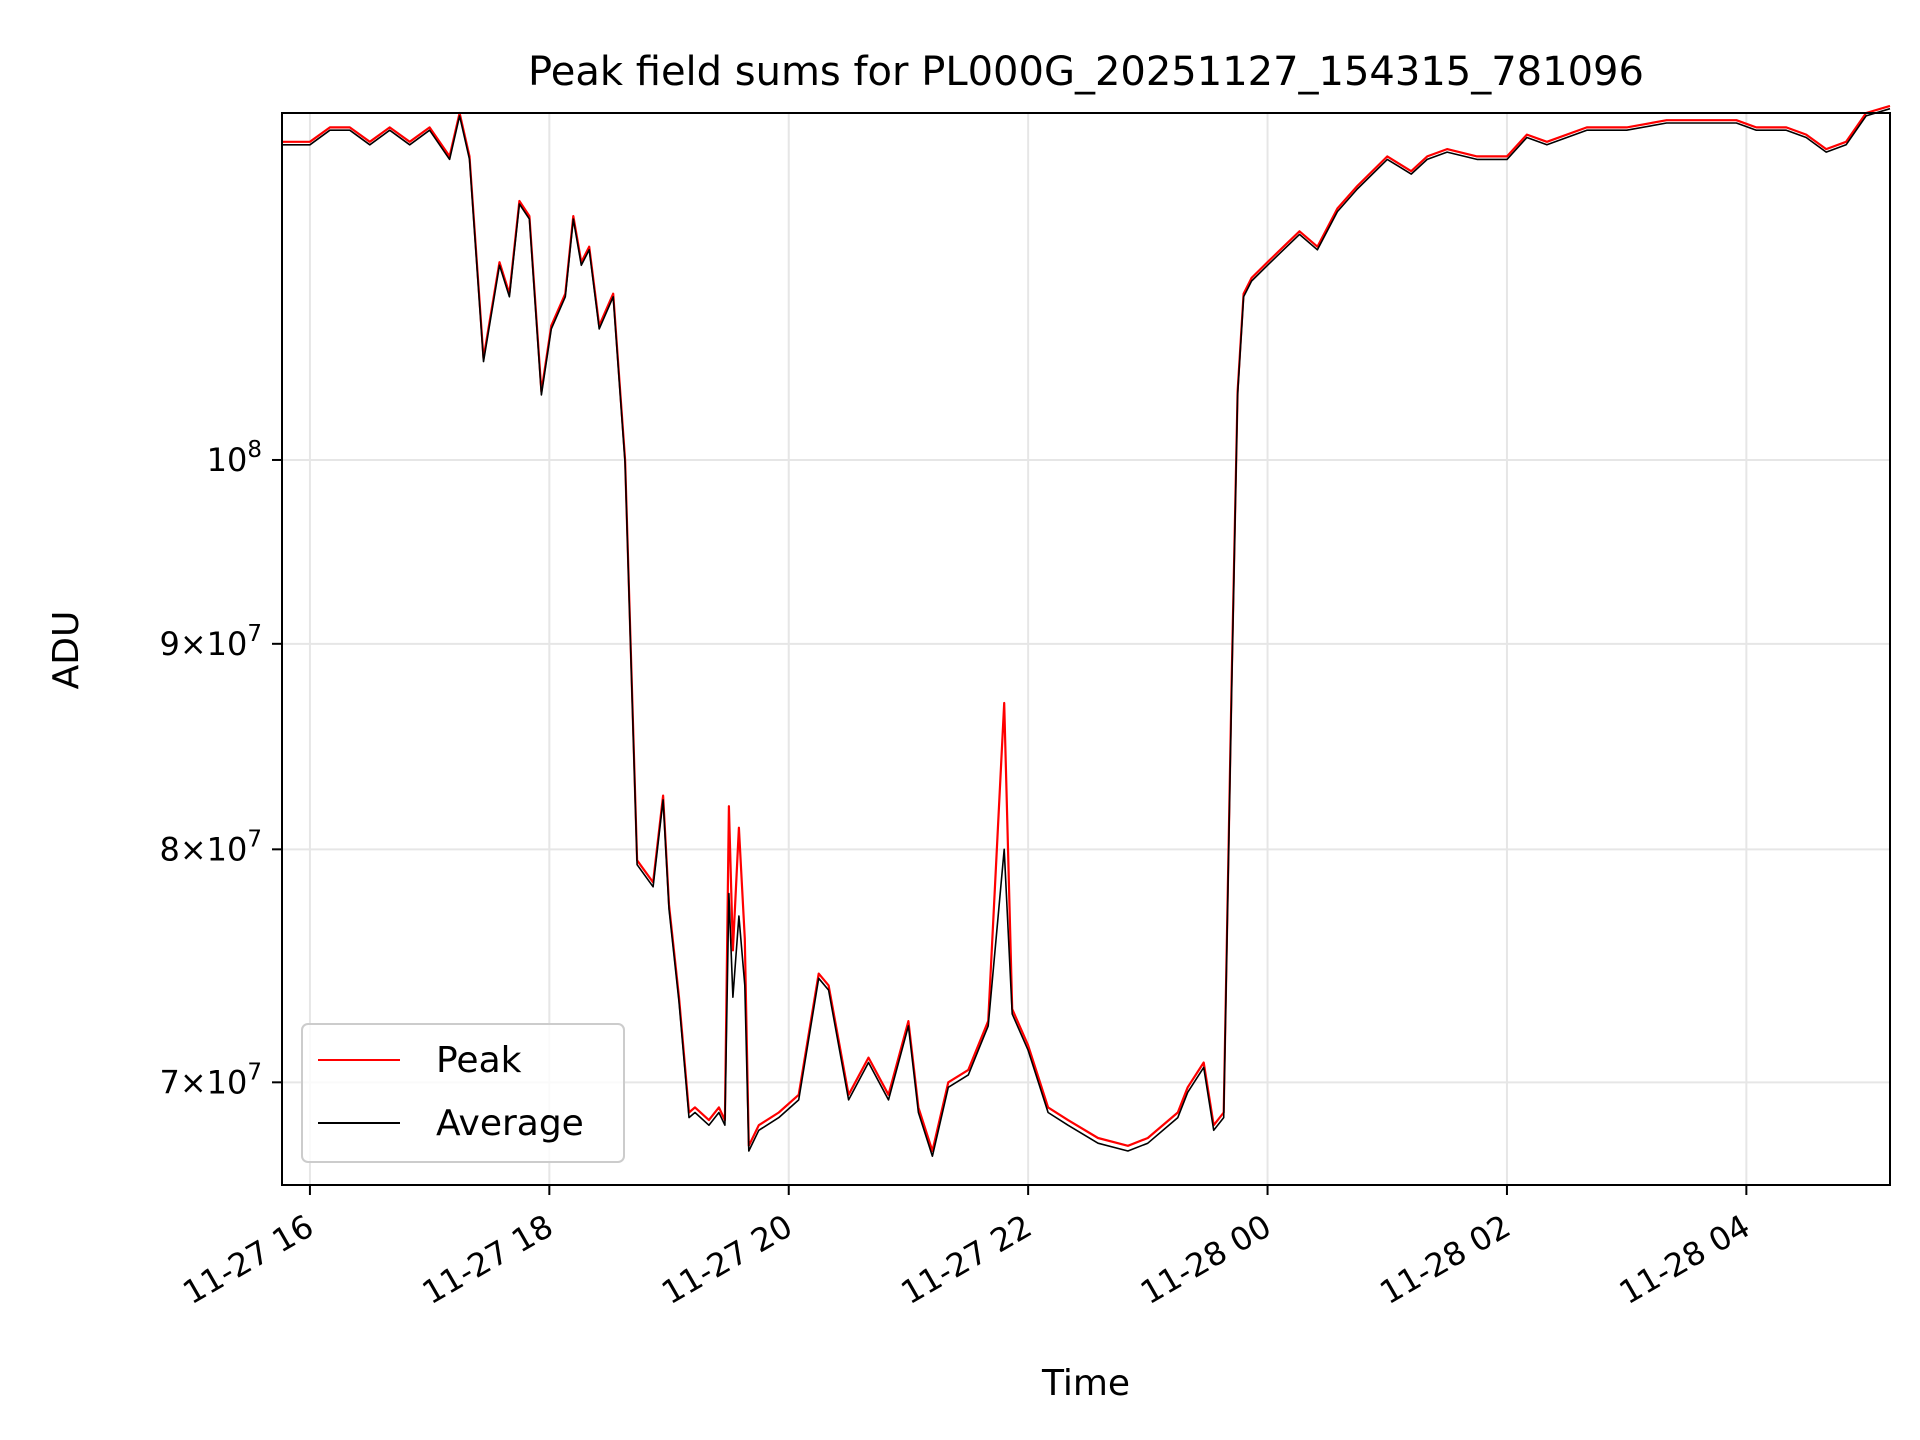  I want to click on x-tick-label: 11-27 20, so click(727, 1259).